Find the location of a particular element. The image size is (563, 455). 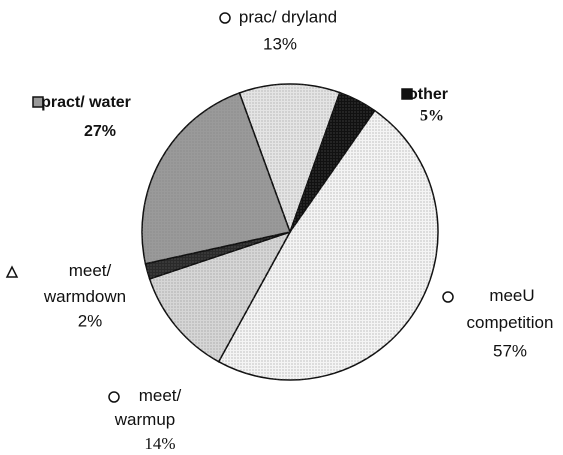

category-label-line: competition is located at coordinates (510, 322).